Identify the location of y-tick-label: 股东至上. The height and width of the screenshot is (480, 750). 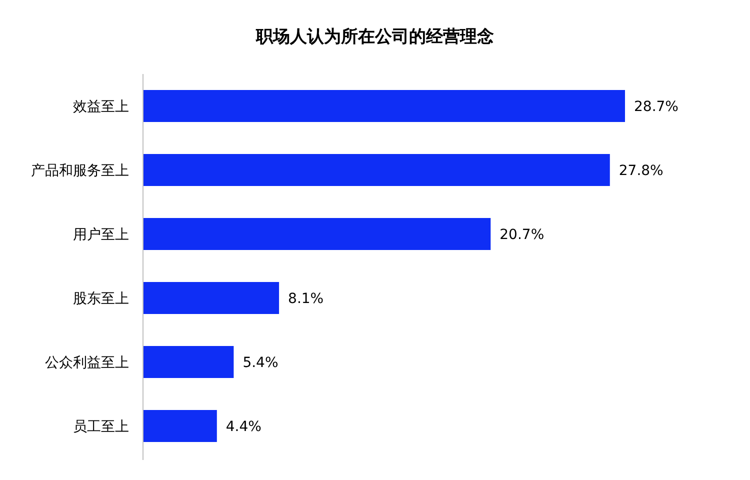
(101, 299).